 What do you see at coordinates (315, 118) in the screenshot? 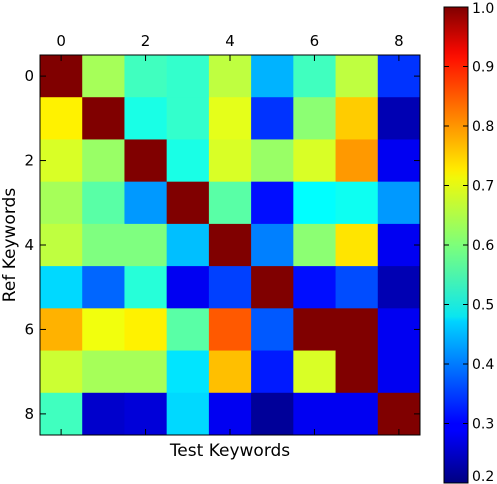
I see `heatmap-cell-r1-c6` at bounding box center [315, 118].